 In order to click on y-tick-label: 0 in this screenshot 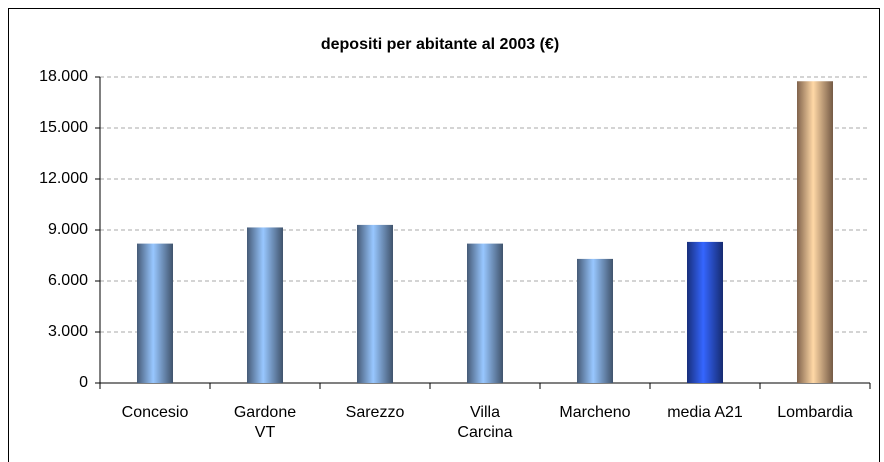, I will do `click(83, 382)`.